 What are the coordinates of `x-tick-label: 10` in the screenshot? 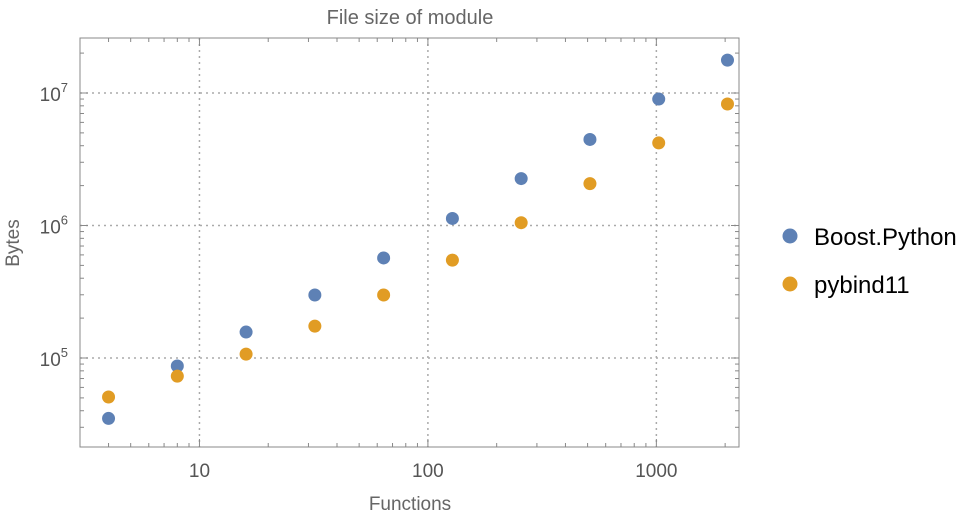 It's located at (199, 471).